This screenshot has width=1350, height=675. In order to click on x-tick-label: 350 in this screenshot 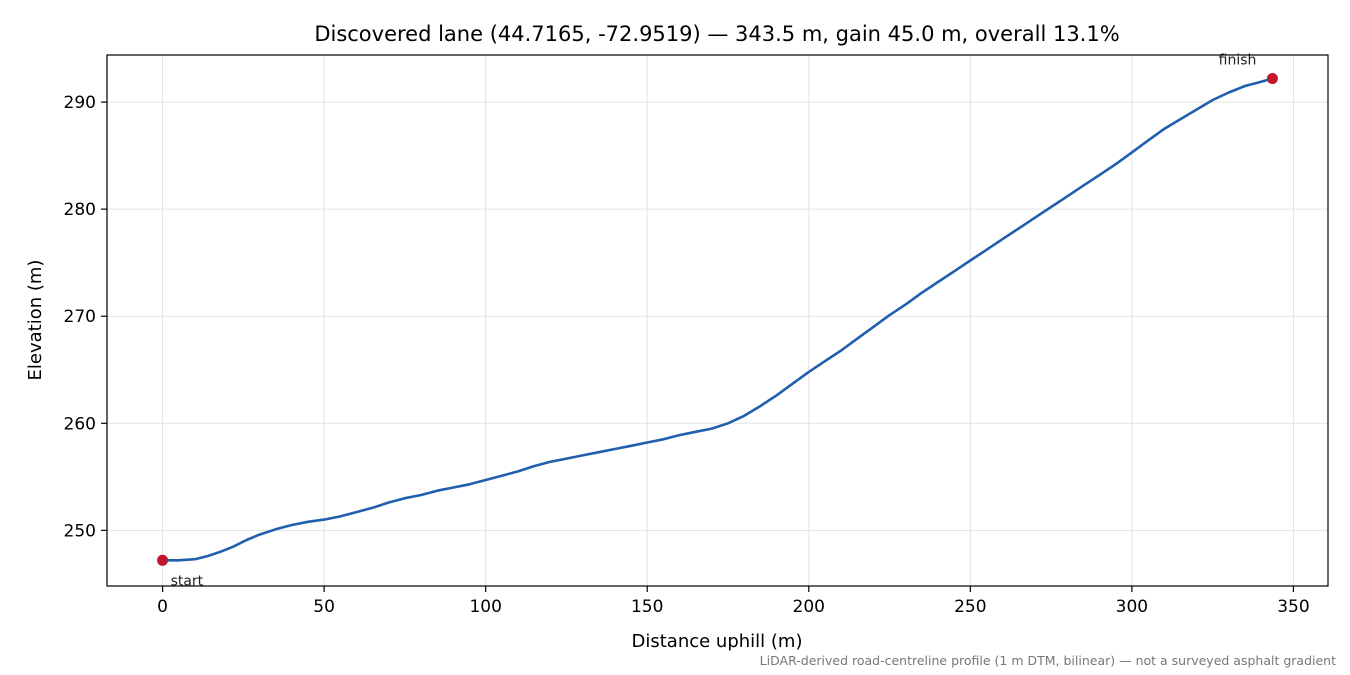, I will do `click(1293, 607)`.